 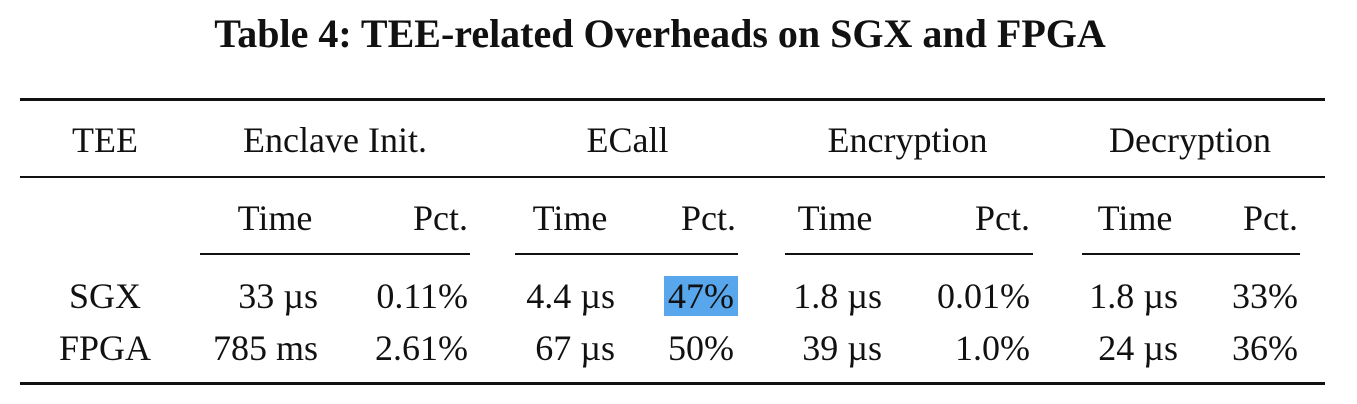 I want to click on subheader-encryption-pct: Pct., so click(x=1002, y=218).